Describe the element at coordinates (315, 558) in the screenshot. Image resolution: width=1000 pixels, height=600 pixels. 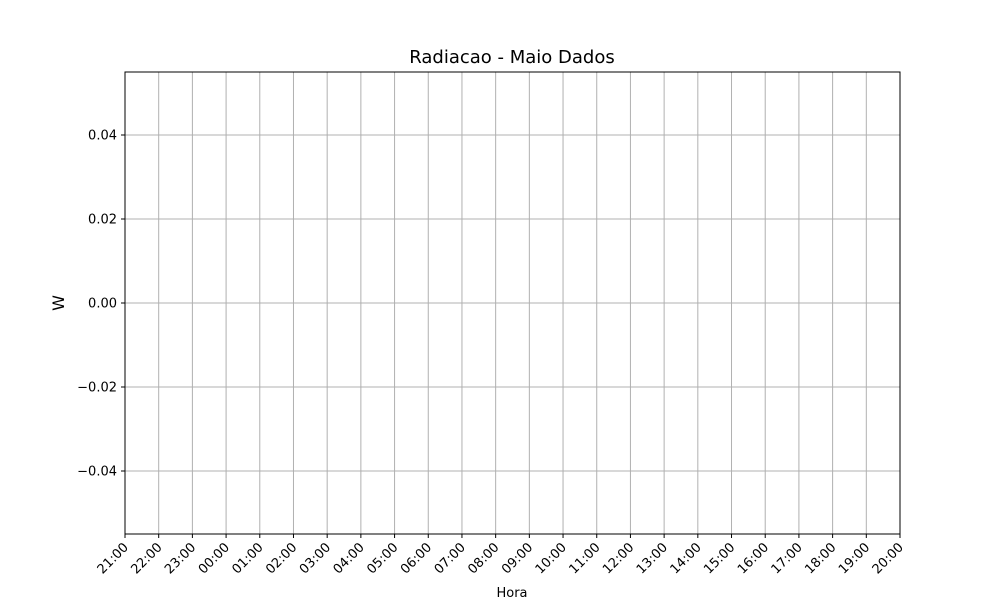
I see `x-tick-label: 03:00` at that location.